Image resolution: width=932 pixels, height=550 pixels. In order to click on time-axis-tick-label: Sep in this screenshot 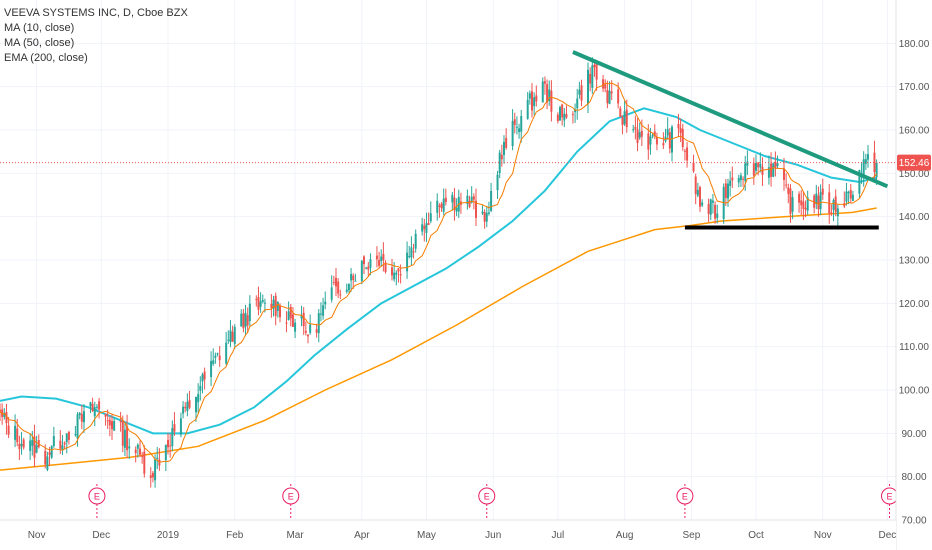, I will do `click(691, 535)`.